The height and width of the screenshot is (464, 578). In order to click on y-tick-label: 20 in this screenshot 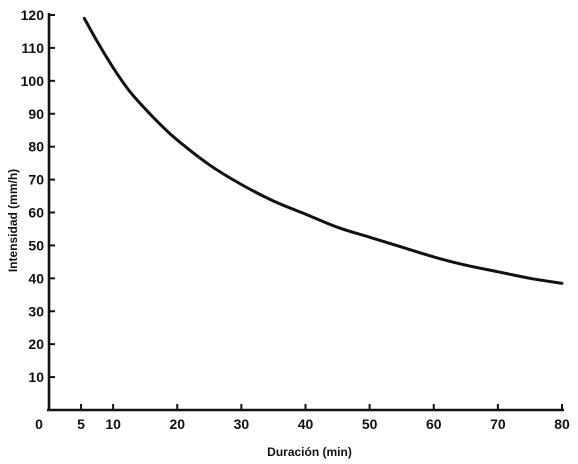, I will do `click(36, 344)`.